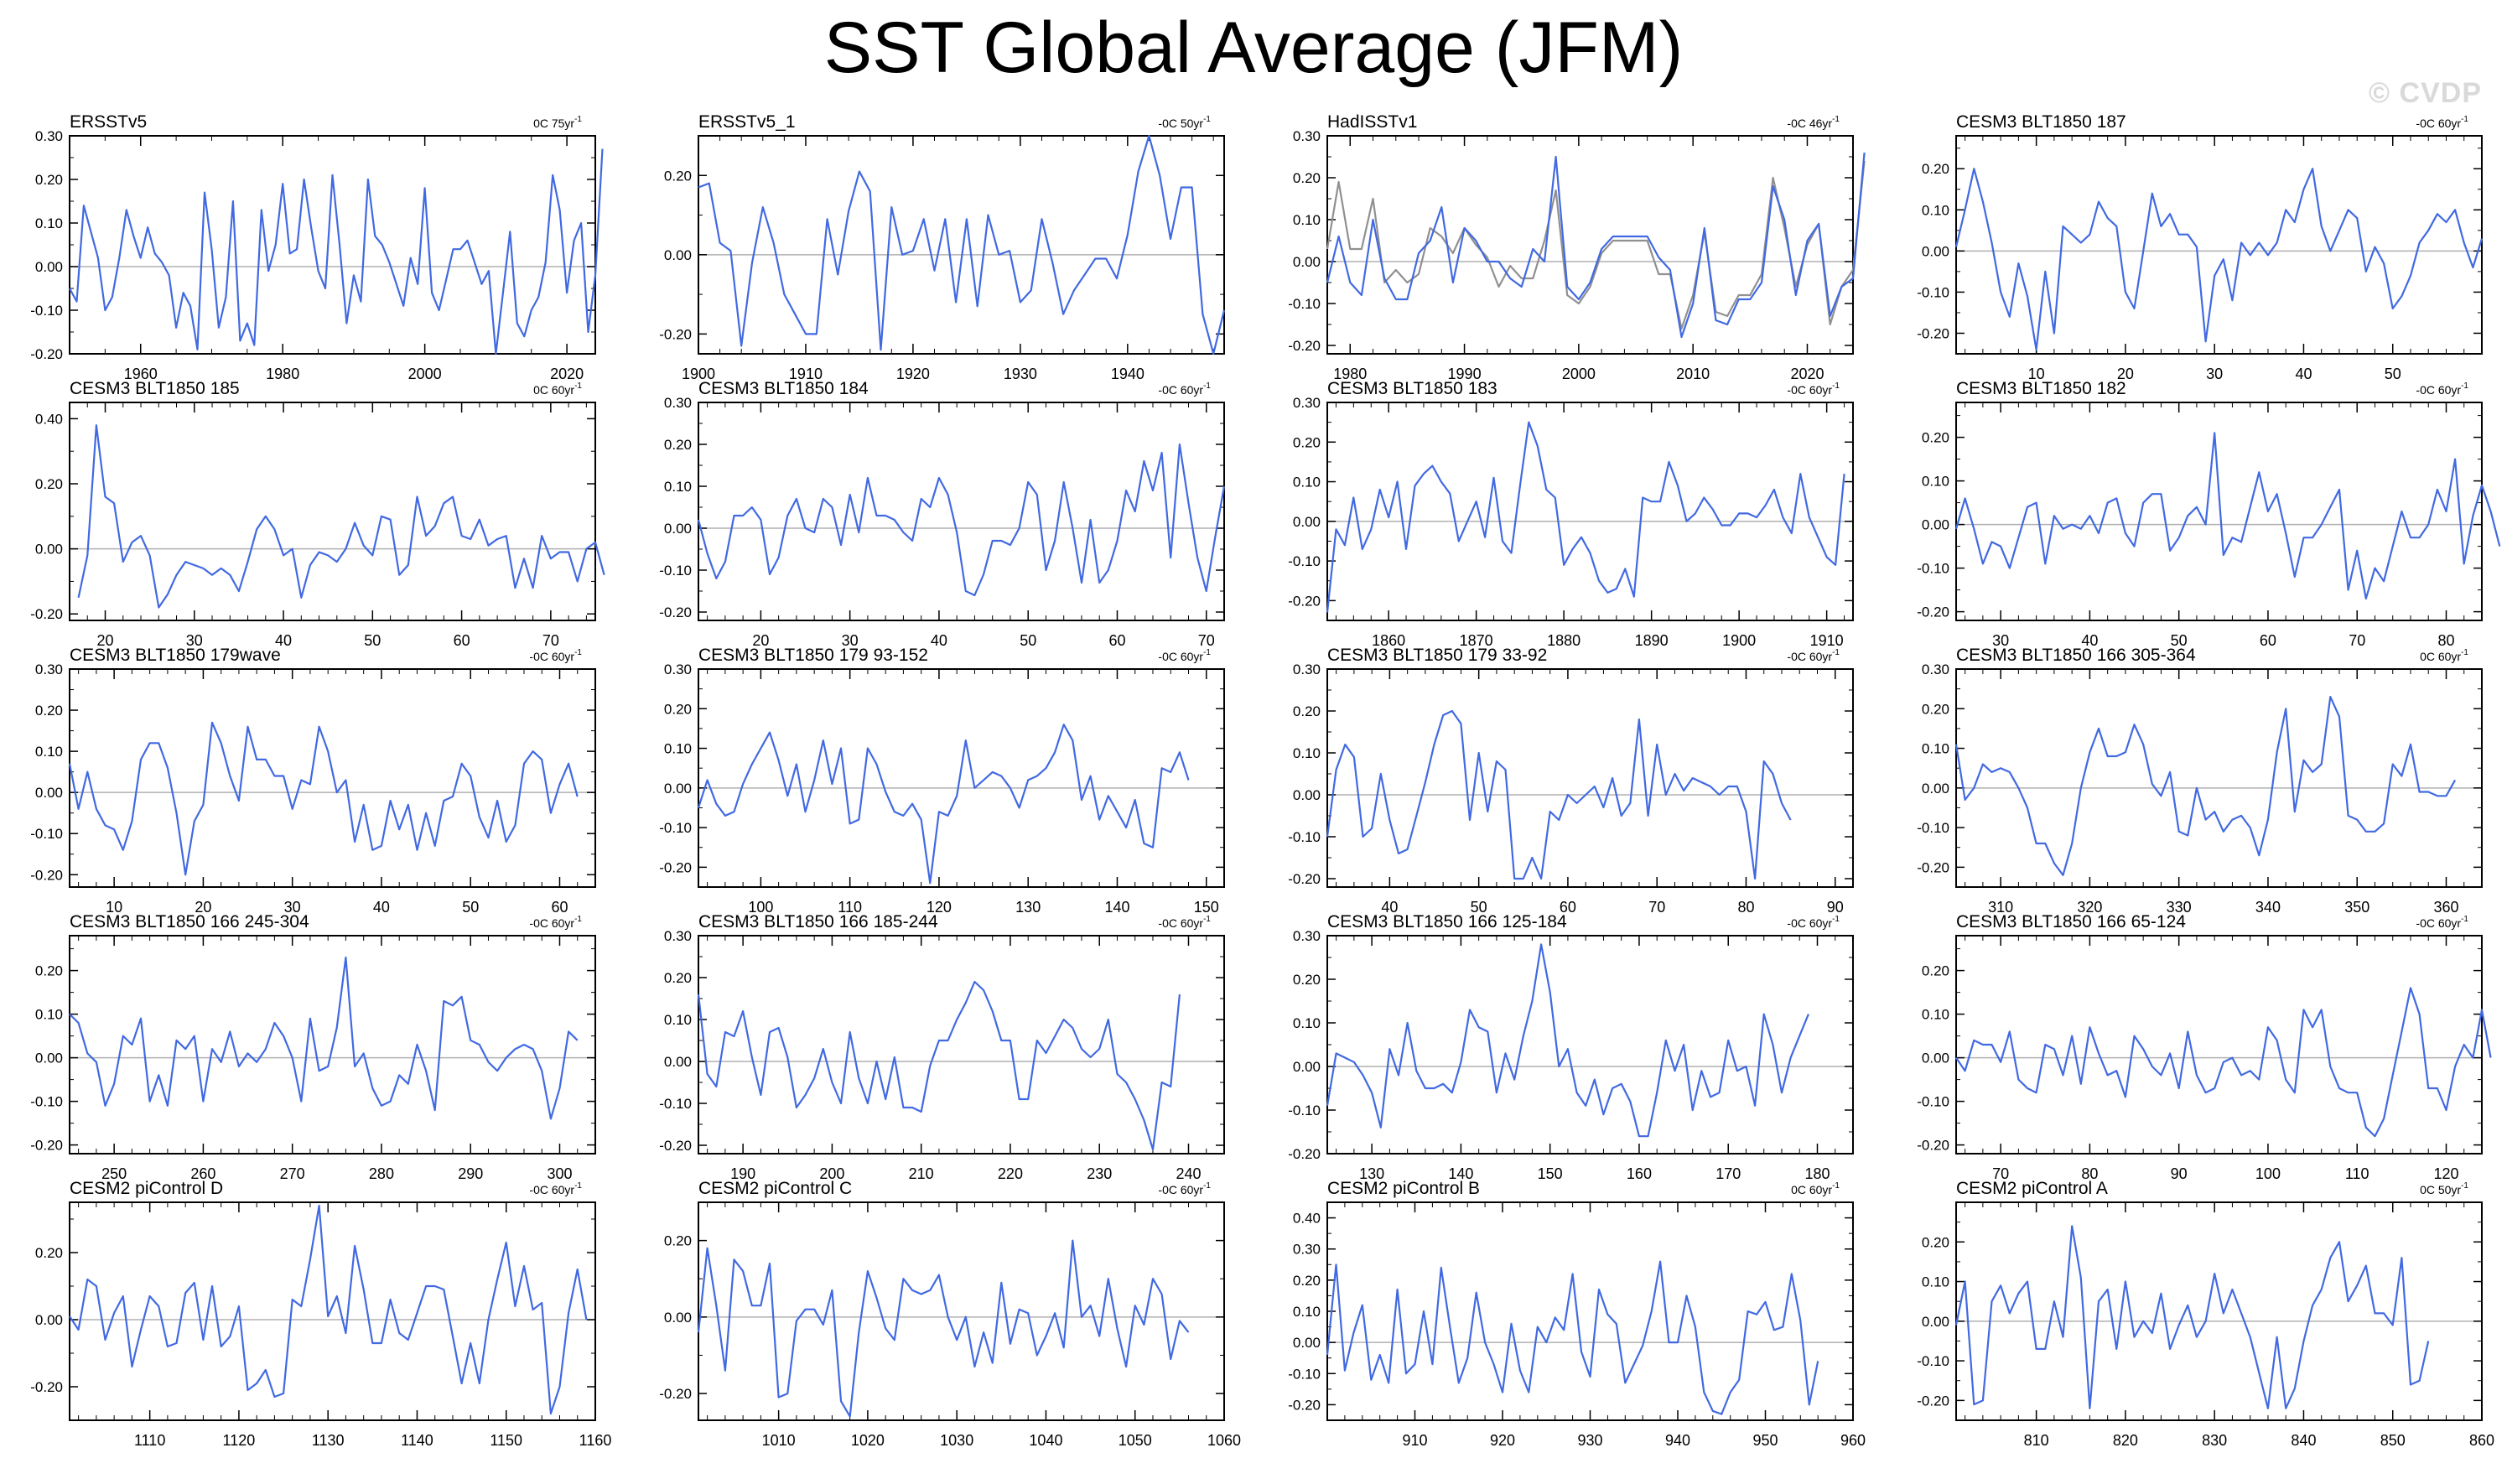 The image size is (2507, 1484). What do you see at coordinates (1224, 1440) in the screenshot?
I see `xtick-label: 1060` at bounding box center [1224, 1440].